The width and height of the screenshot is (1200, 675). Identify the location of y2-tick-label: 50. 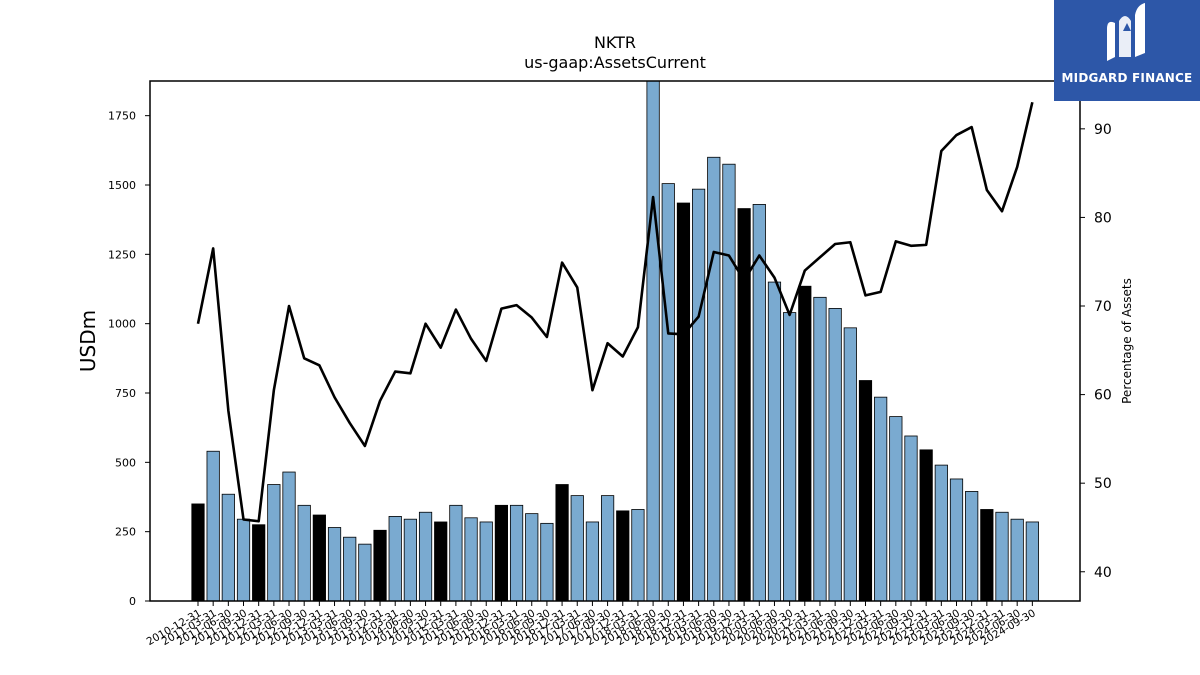
(1103, 484).